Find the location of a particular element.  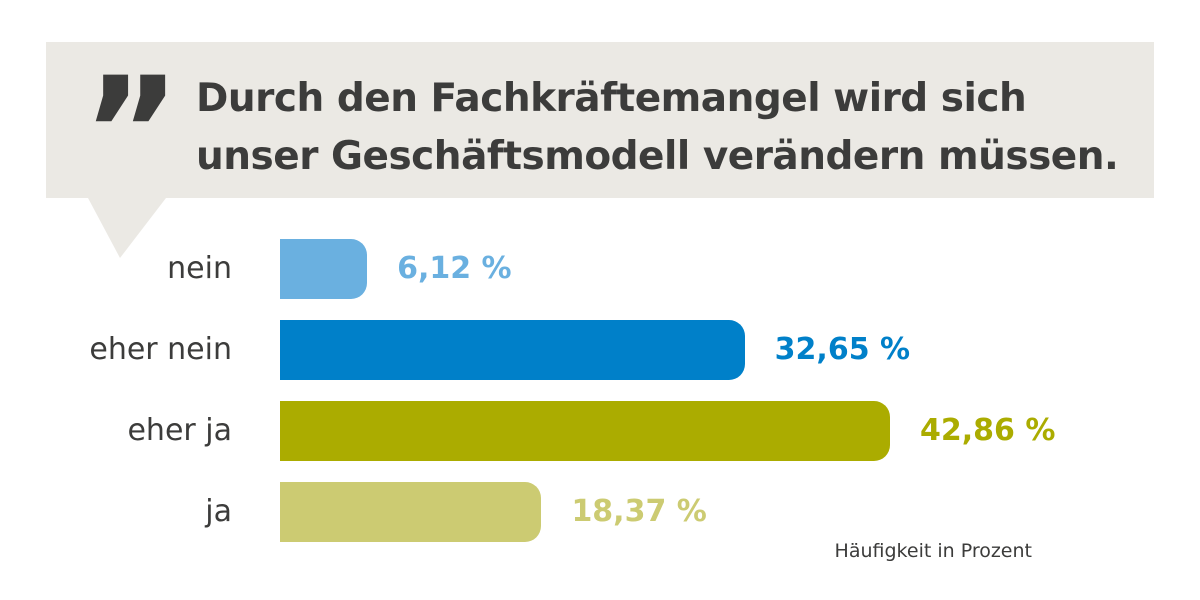

category-label: eher ja is located at coordinates (179, 430).